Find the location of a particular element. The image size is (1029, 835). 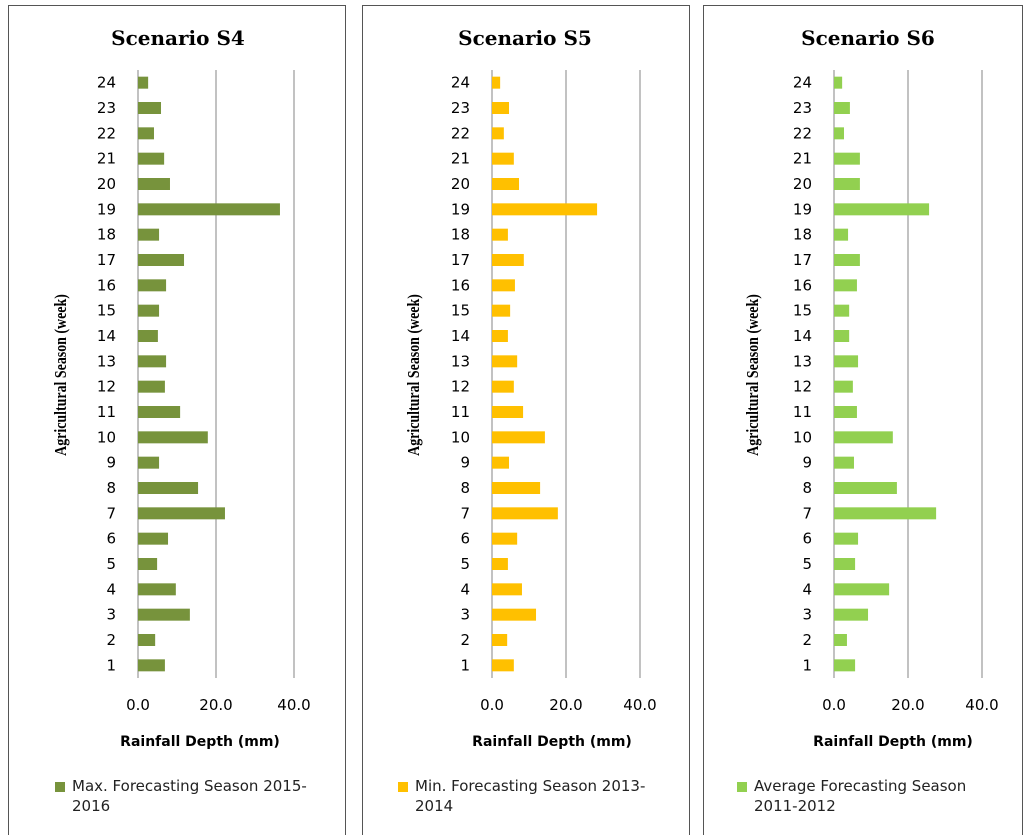

legend-label: Max. Forecasting Season 2015-2016 is located at coordinates (189, 796).